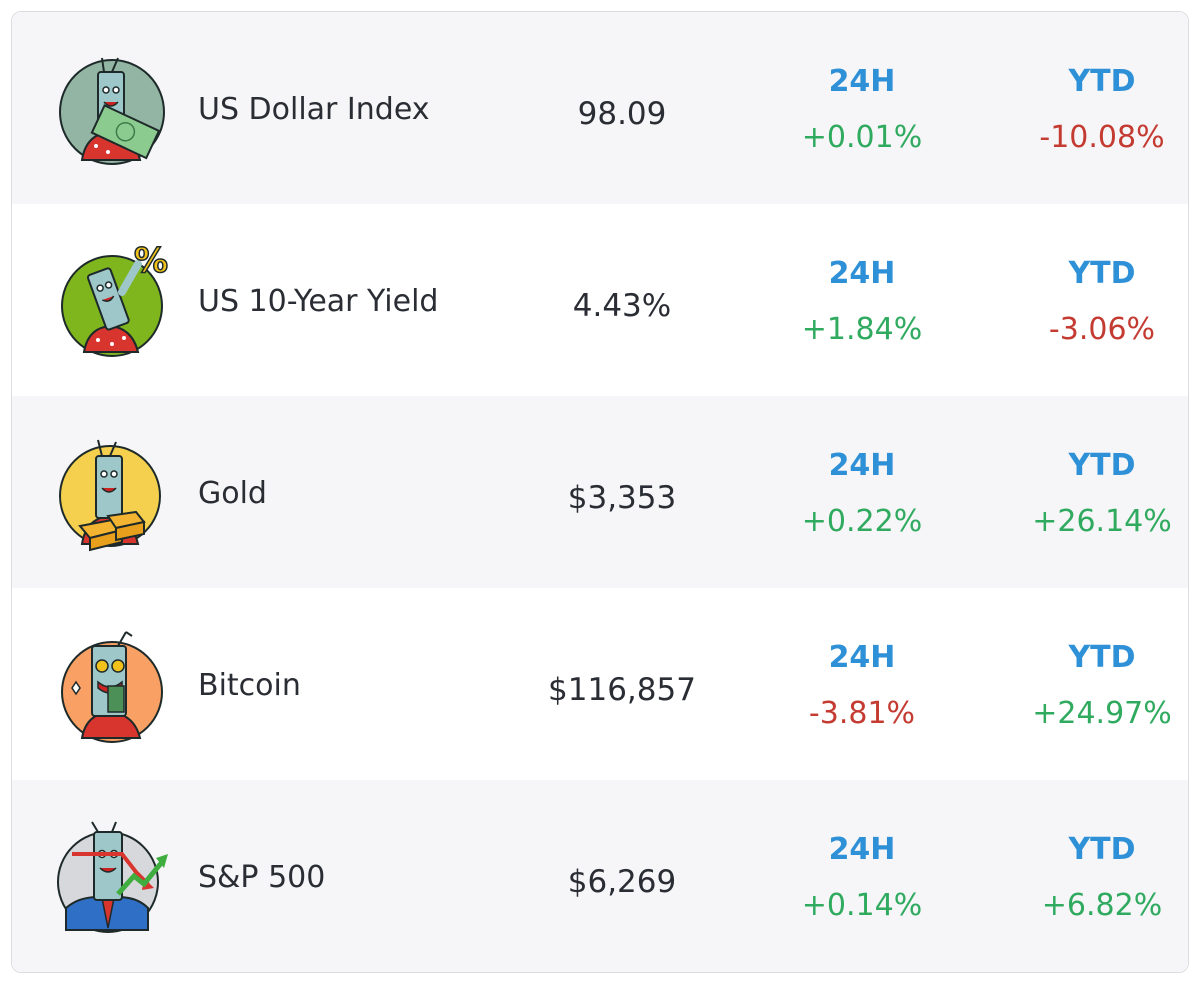 This screenshot has height=984, width=1200. I want to click on change-24h-value: +0.01%, so click(862, 137).